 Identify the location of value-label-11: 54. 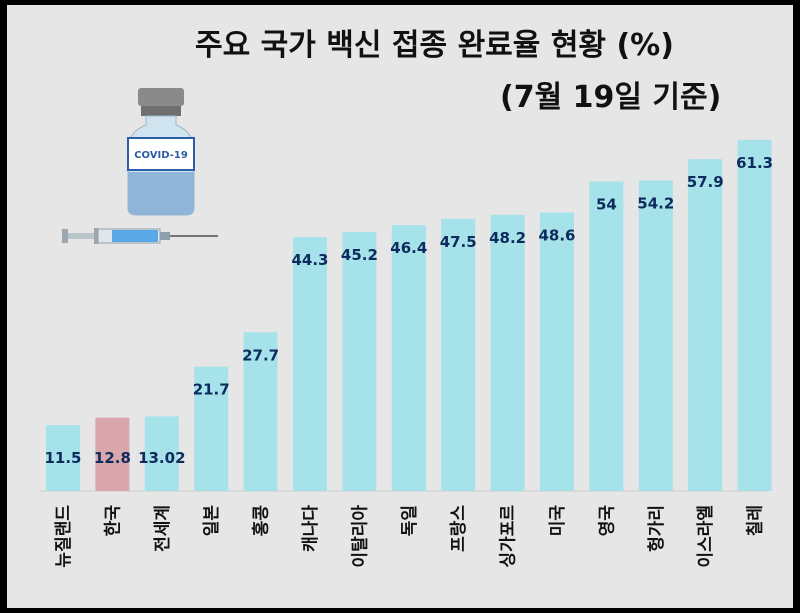
(606, 205).